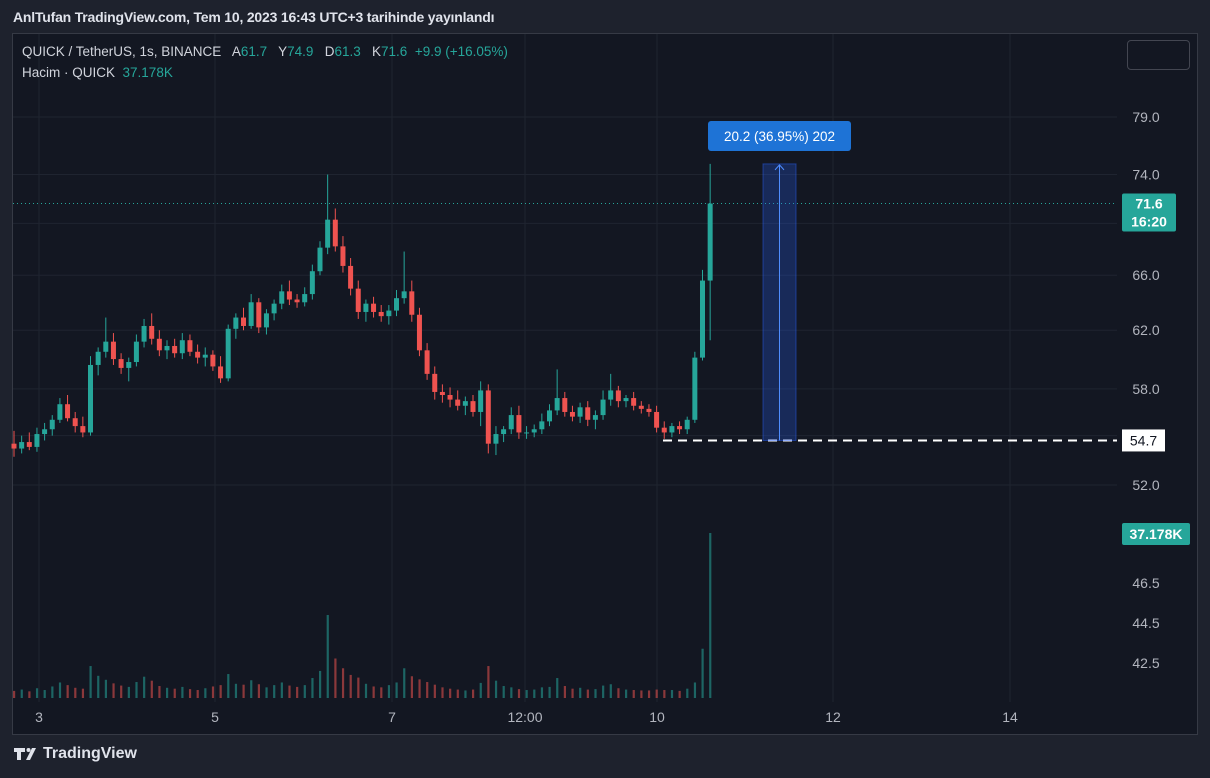  Describe the element at coordinates (329, 51) in the screenshot. I see `low-label: D` at that location.